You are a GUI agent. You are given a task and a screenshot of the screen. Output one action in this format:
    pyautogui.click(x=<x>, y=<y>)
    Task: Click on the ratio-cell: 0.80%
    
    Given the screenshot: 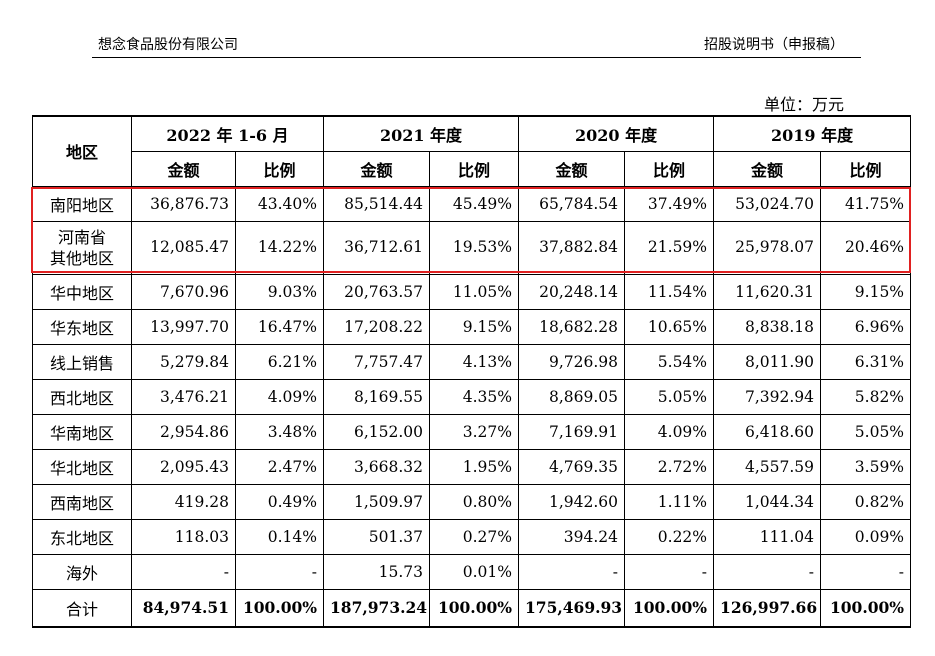 What is the action you would take?
    pyautogui.click(x=474, y=501)
    